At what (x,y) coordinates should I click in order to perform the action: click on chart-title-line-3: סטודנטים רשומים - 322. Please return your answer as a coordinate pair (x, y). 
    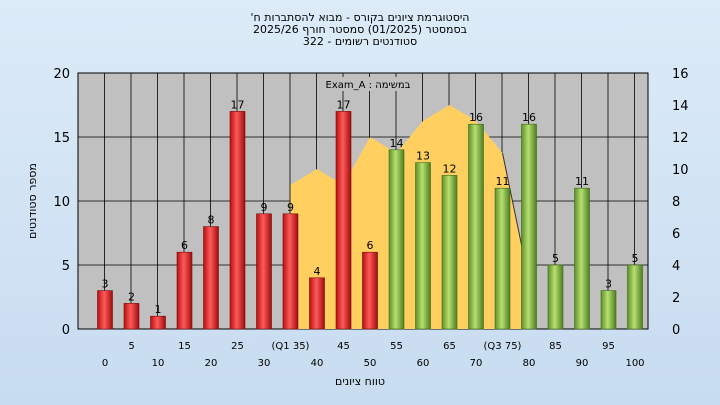
    Looking at the image, I should click on (360, 41).